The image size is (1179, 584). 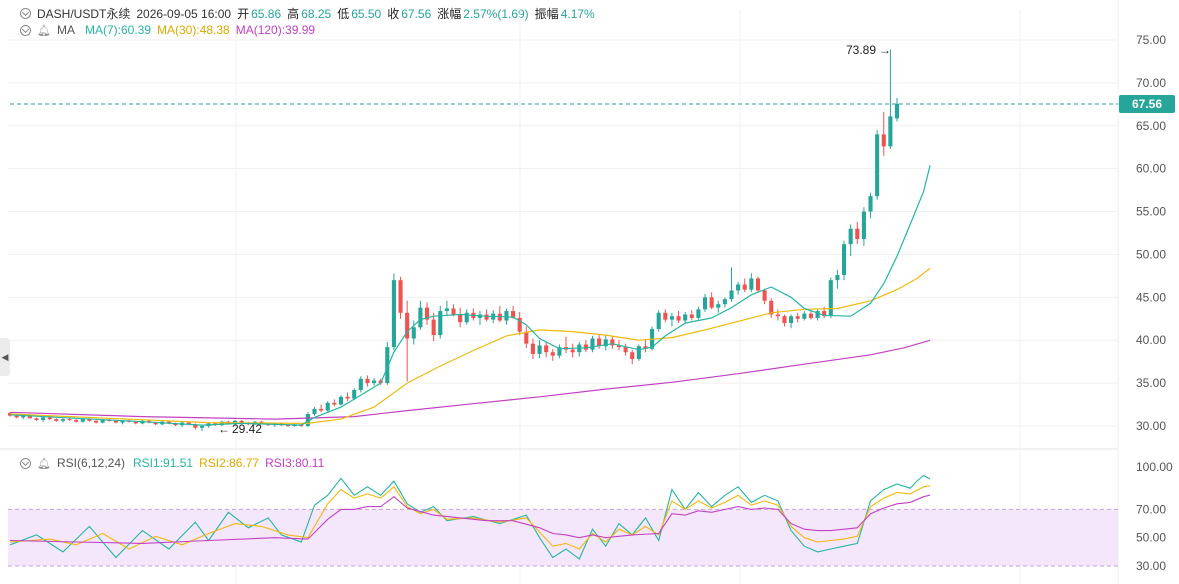 What do you see at coordinates (193, 30) in the screenshot?
I see `ma30-legend: MA(30):48.38` at bounding box center [193, 30].